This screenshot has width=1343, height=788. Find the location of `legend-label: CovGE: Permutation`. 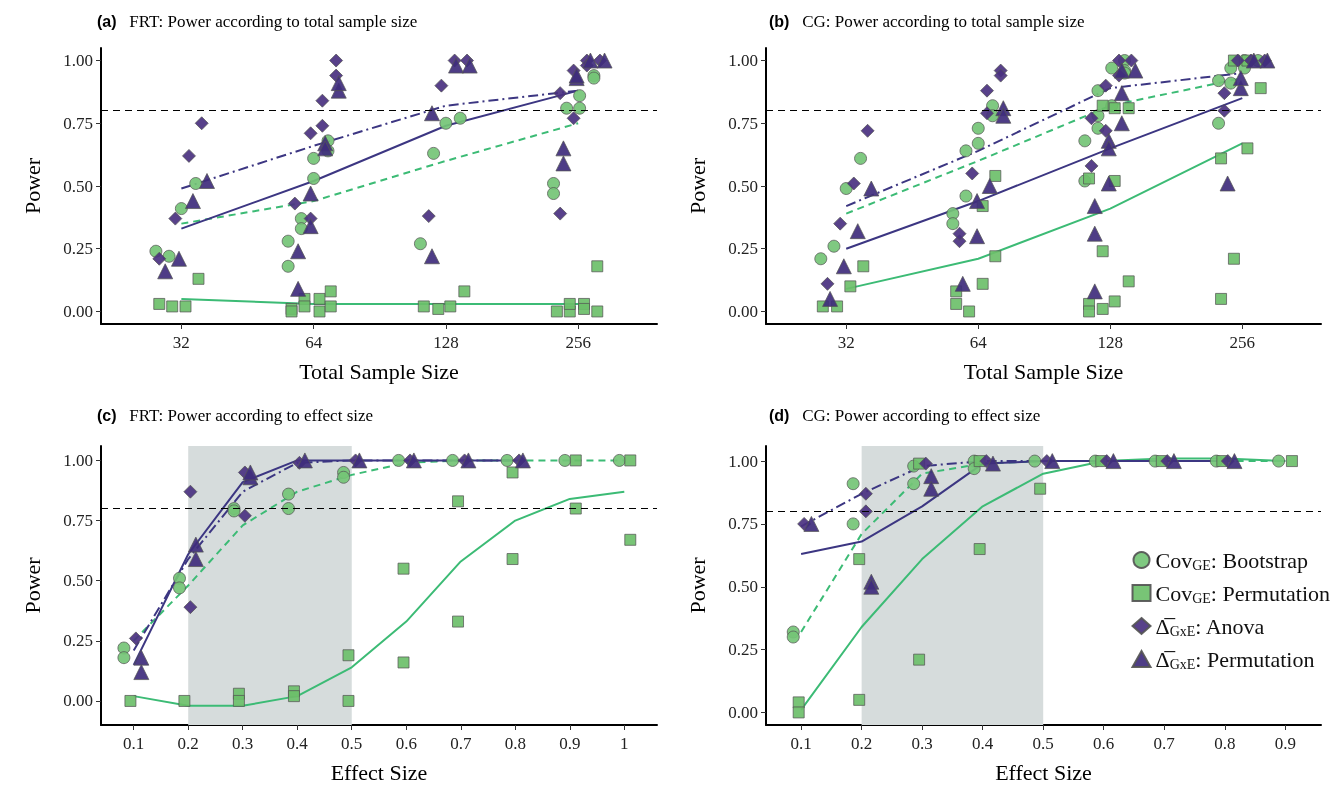

legend-label: CovGE: Permutation is located at coordinates (1242, 593).